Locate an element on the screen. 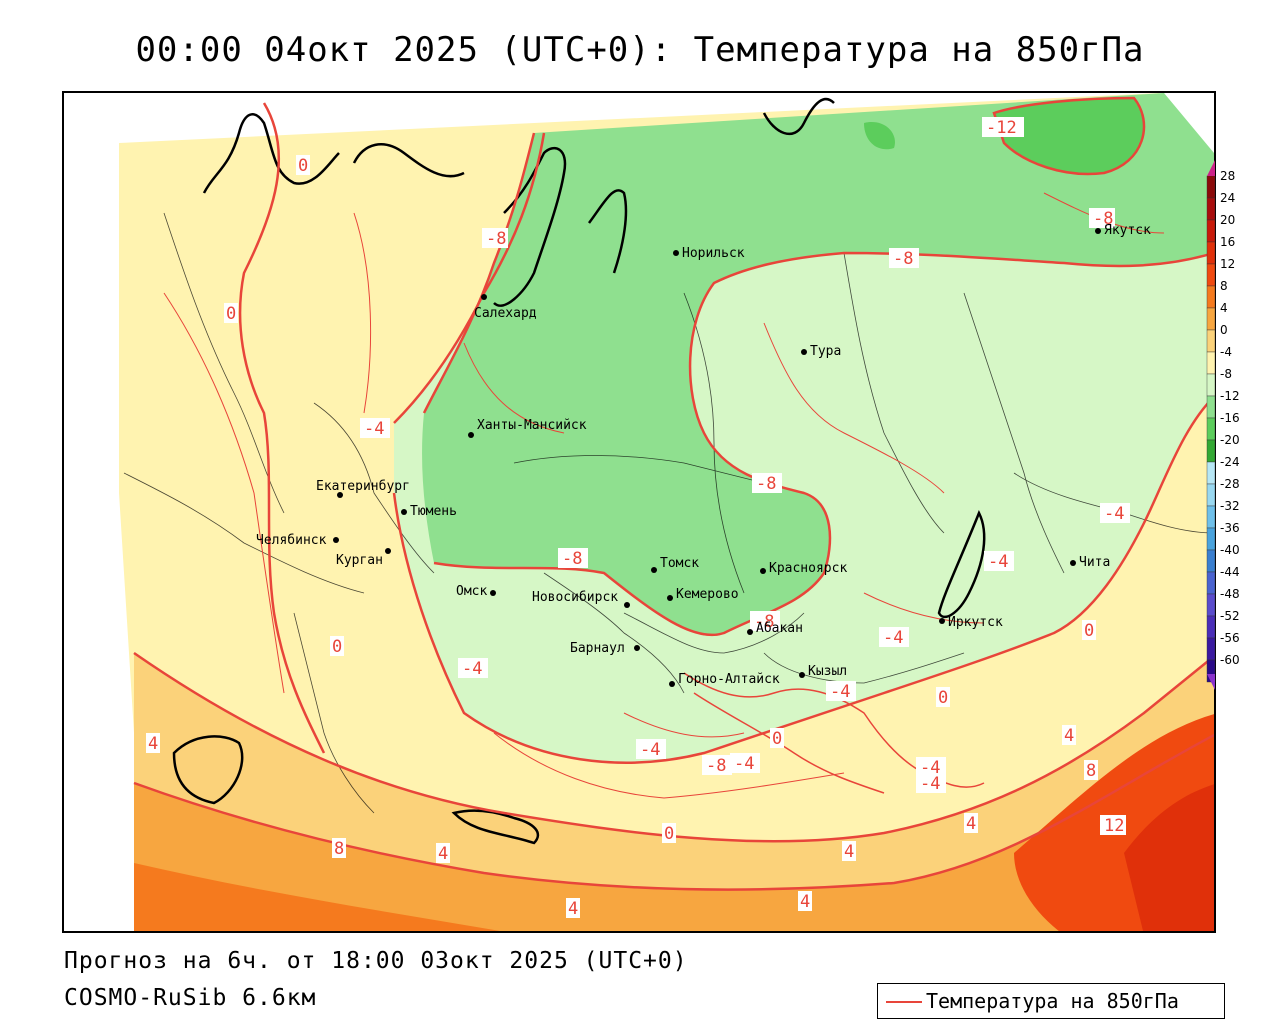 The image size is (1280, 1024). city-label: Омск is located at coordinates (471, 591).